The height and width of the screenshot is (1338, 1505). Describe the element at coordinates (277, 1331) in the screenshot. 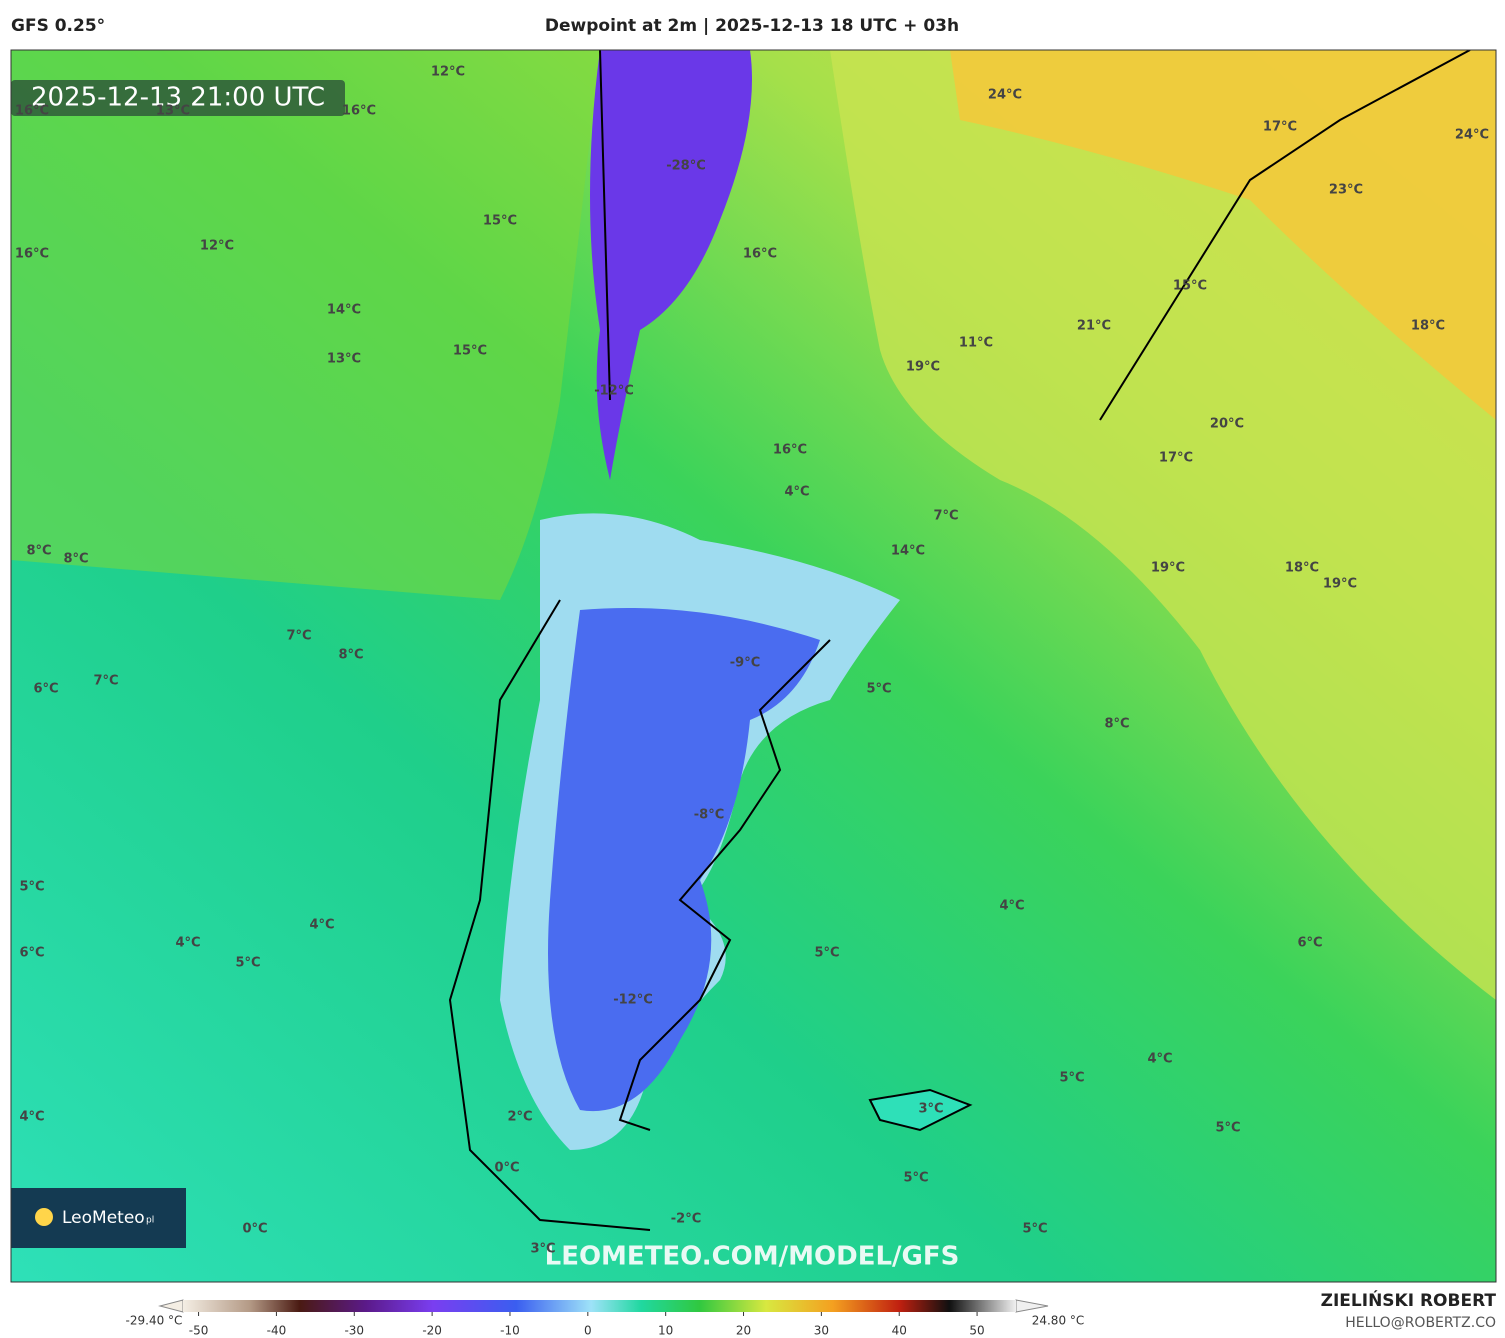

I see `colorbar-tick-label: -40` at that location.